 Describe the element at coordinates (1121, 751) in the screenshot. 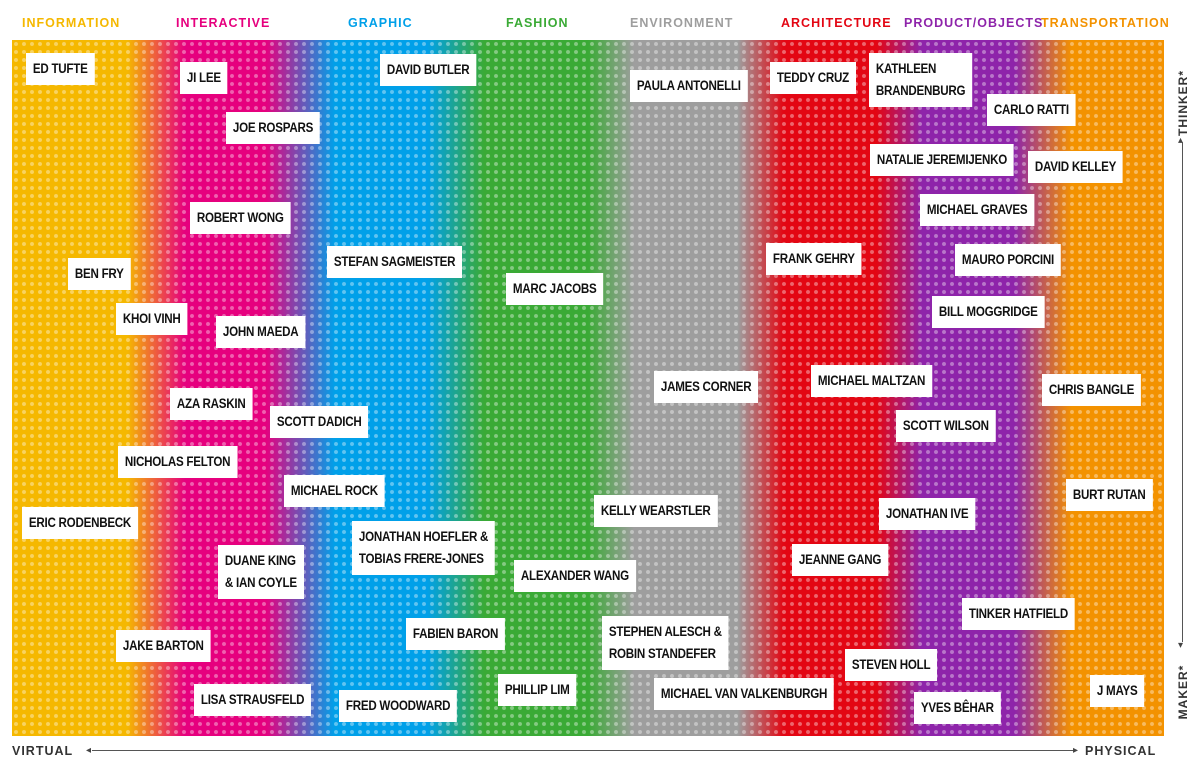

I see `x-axis-label-physical: PHYSICAL` at that location.